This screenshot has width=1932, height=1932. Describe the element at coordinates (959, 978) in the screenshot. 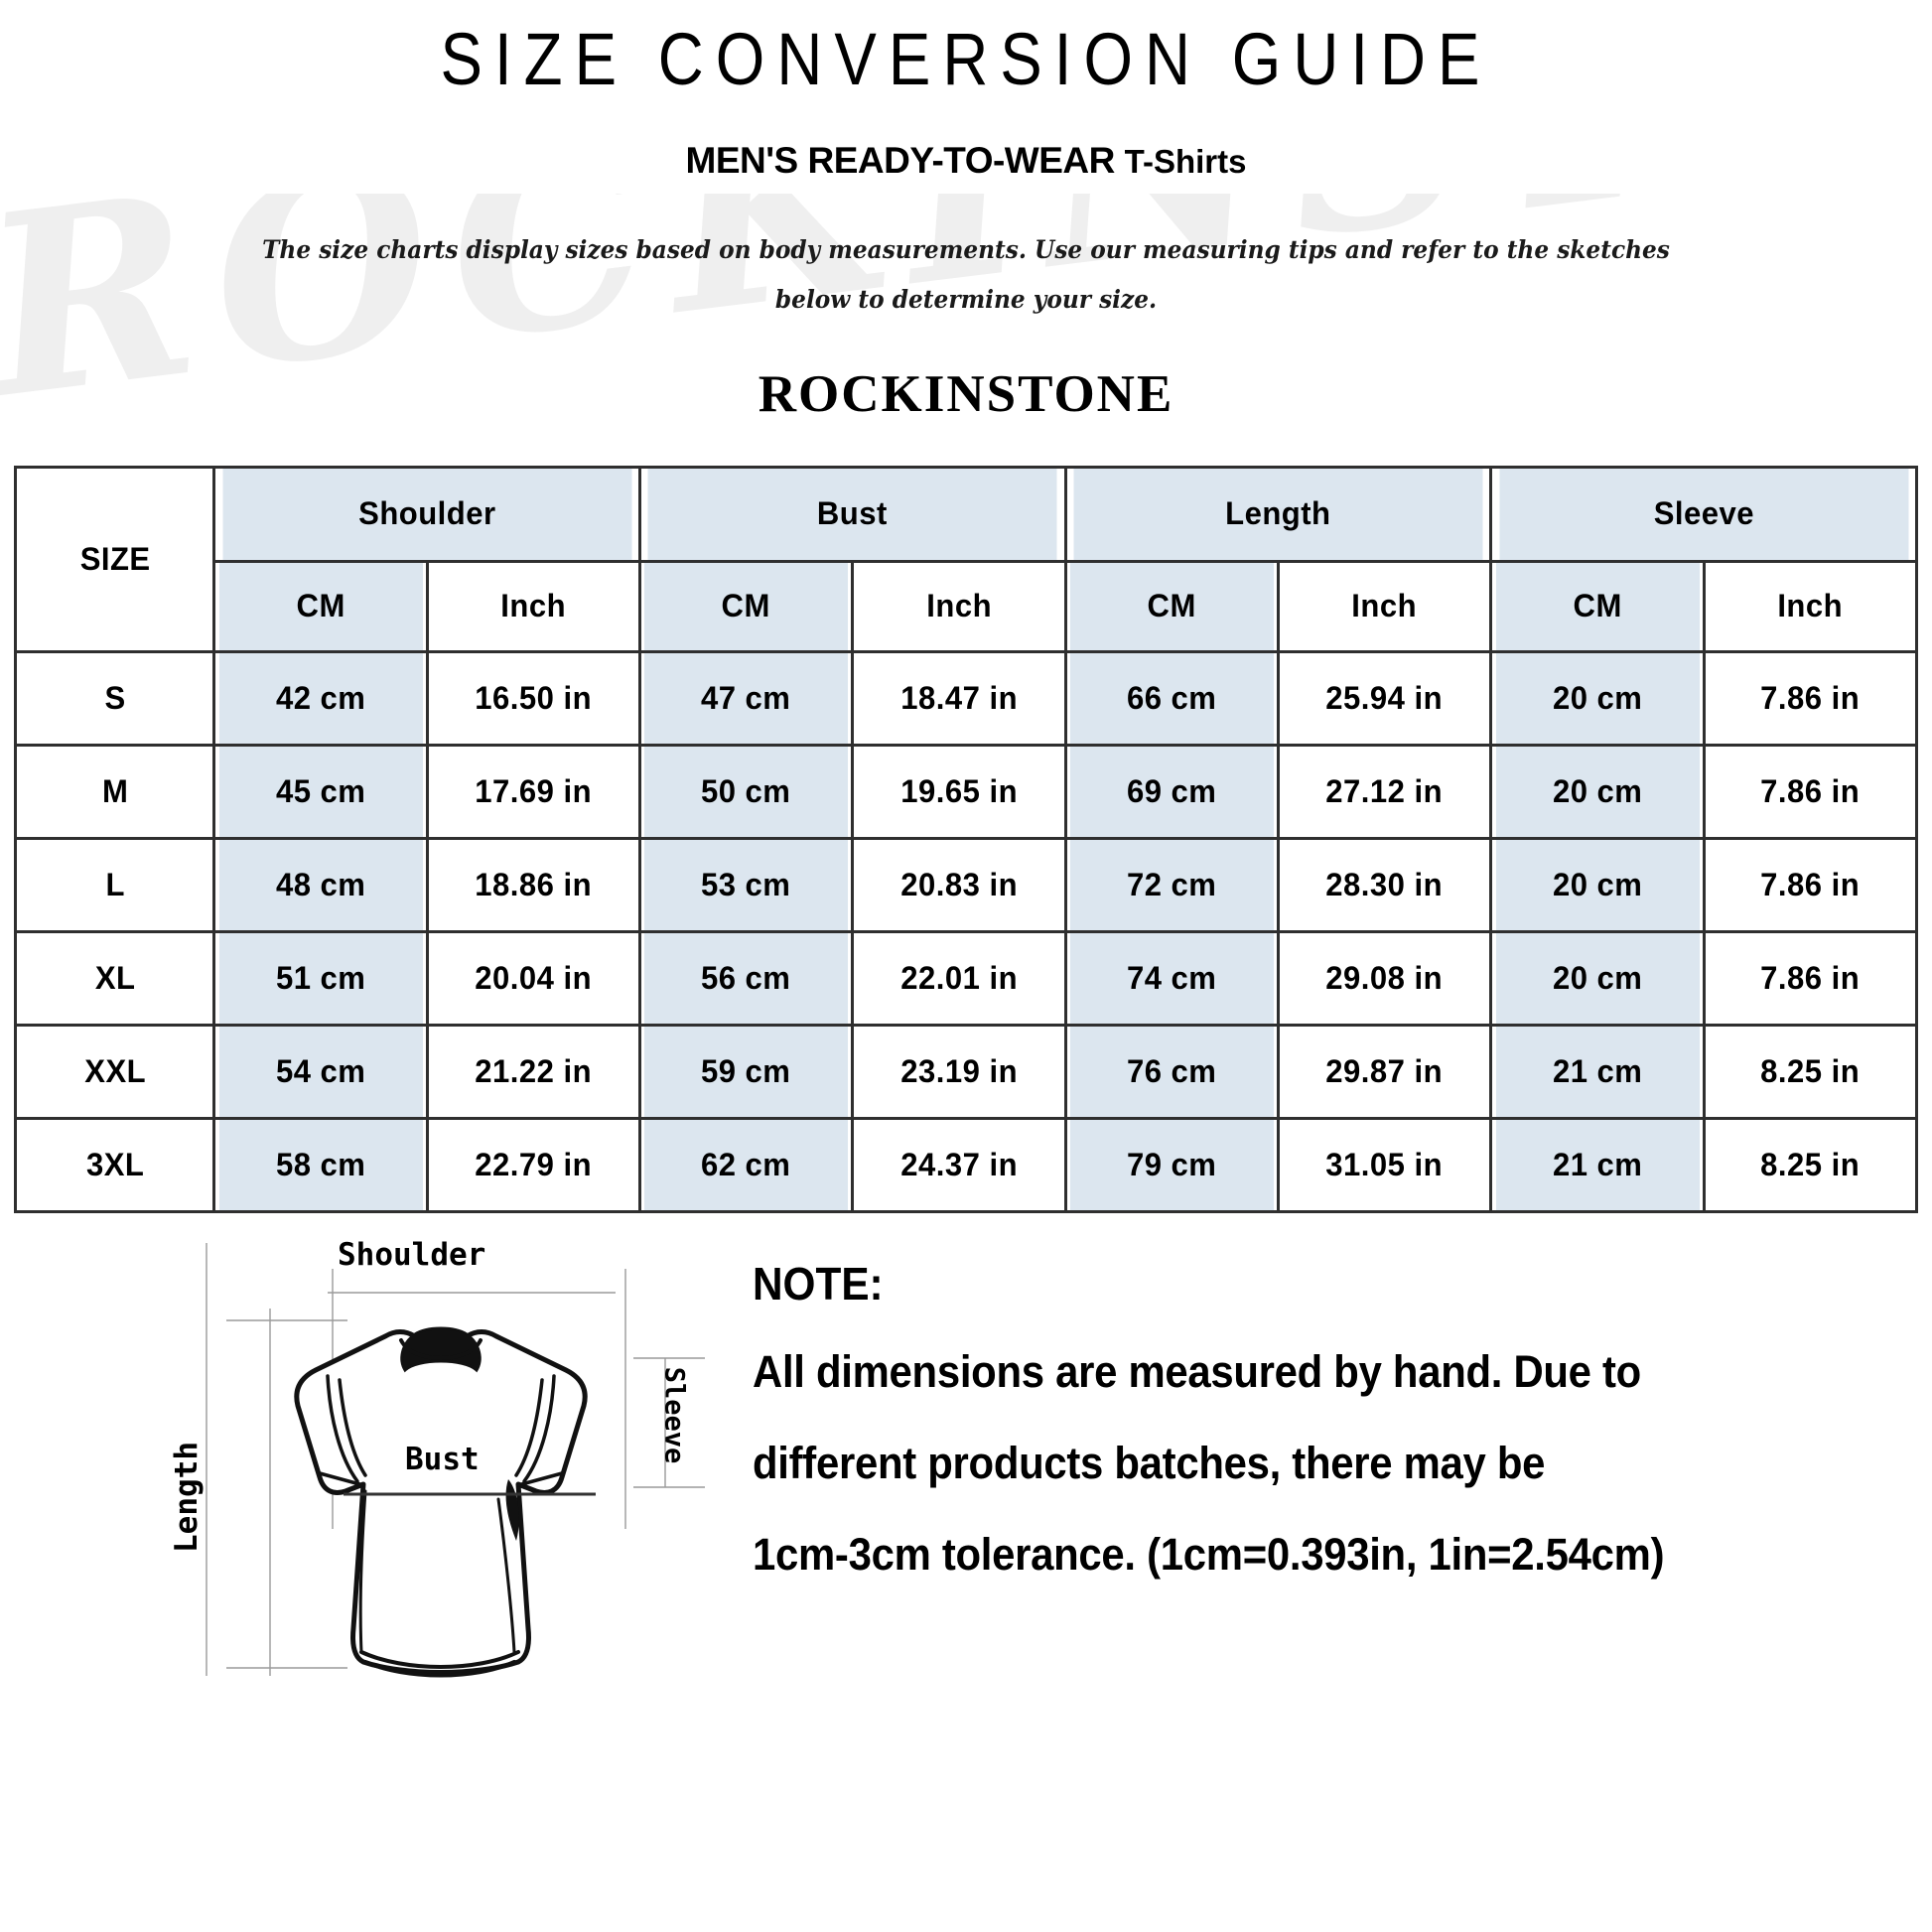

I see `cell-bust-inch: 22.01 in` at that location.